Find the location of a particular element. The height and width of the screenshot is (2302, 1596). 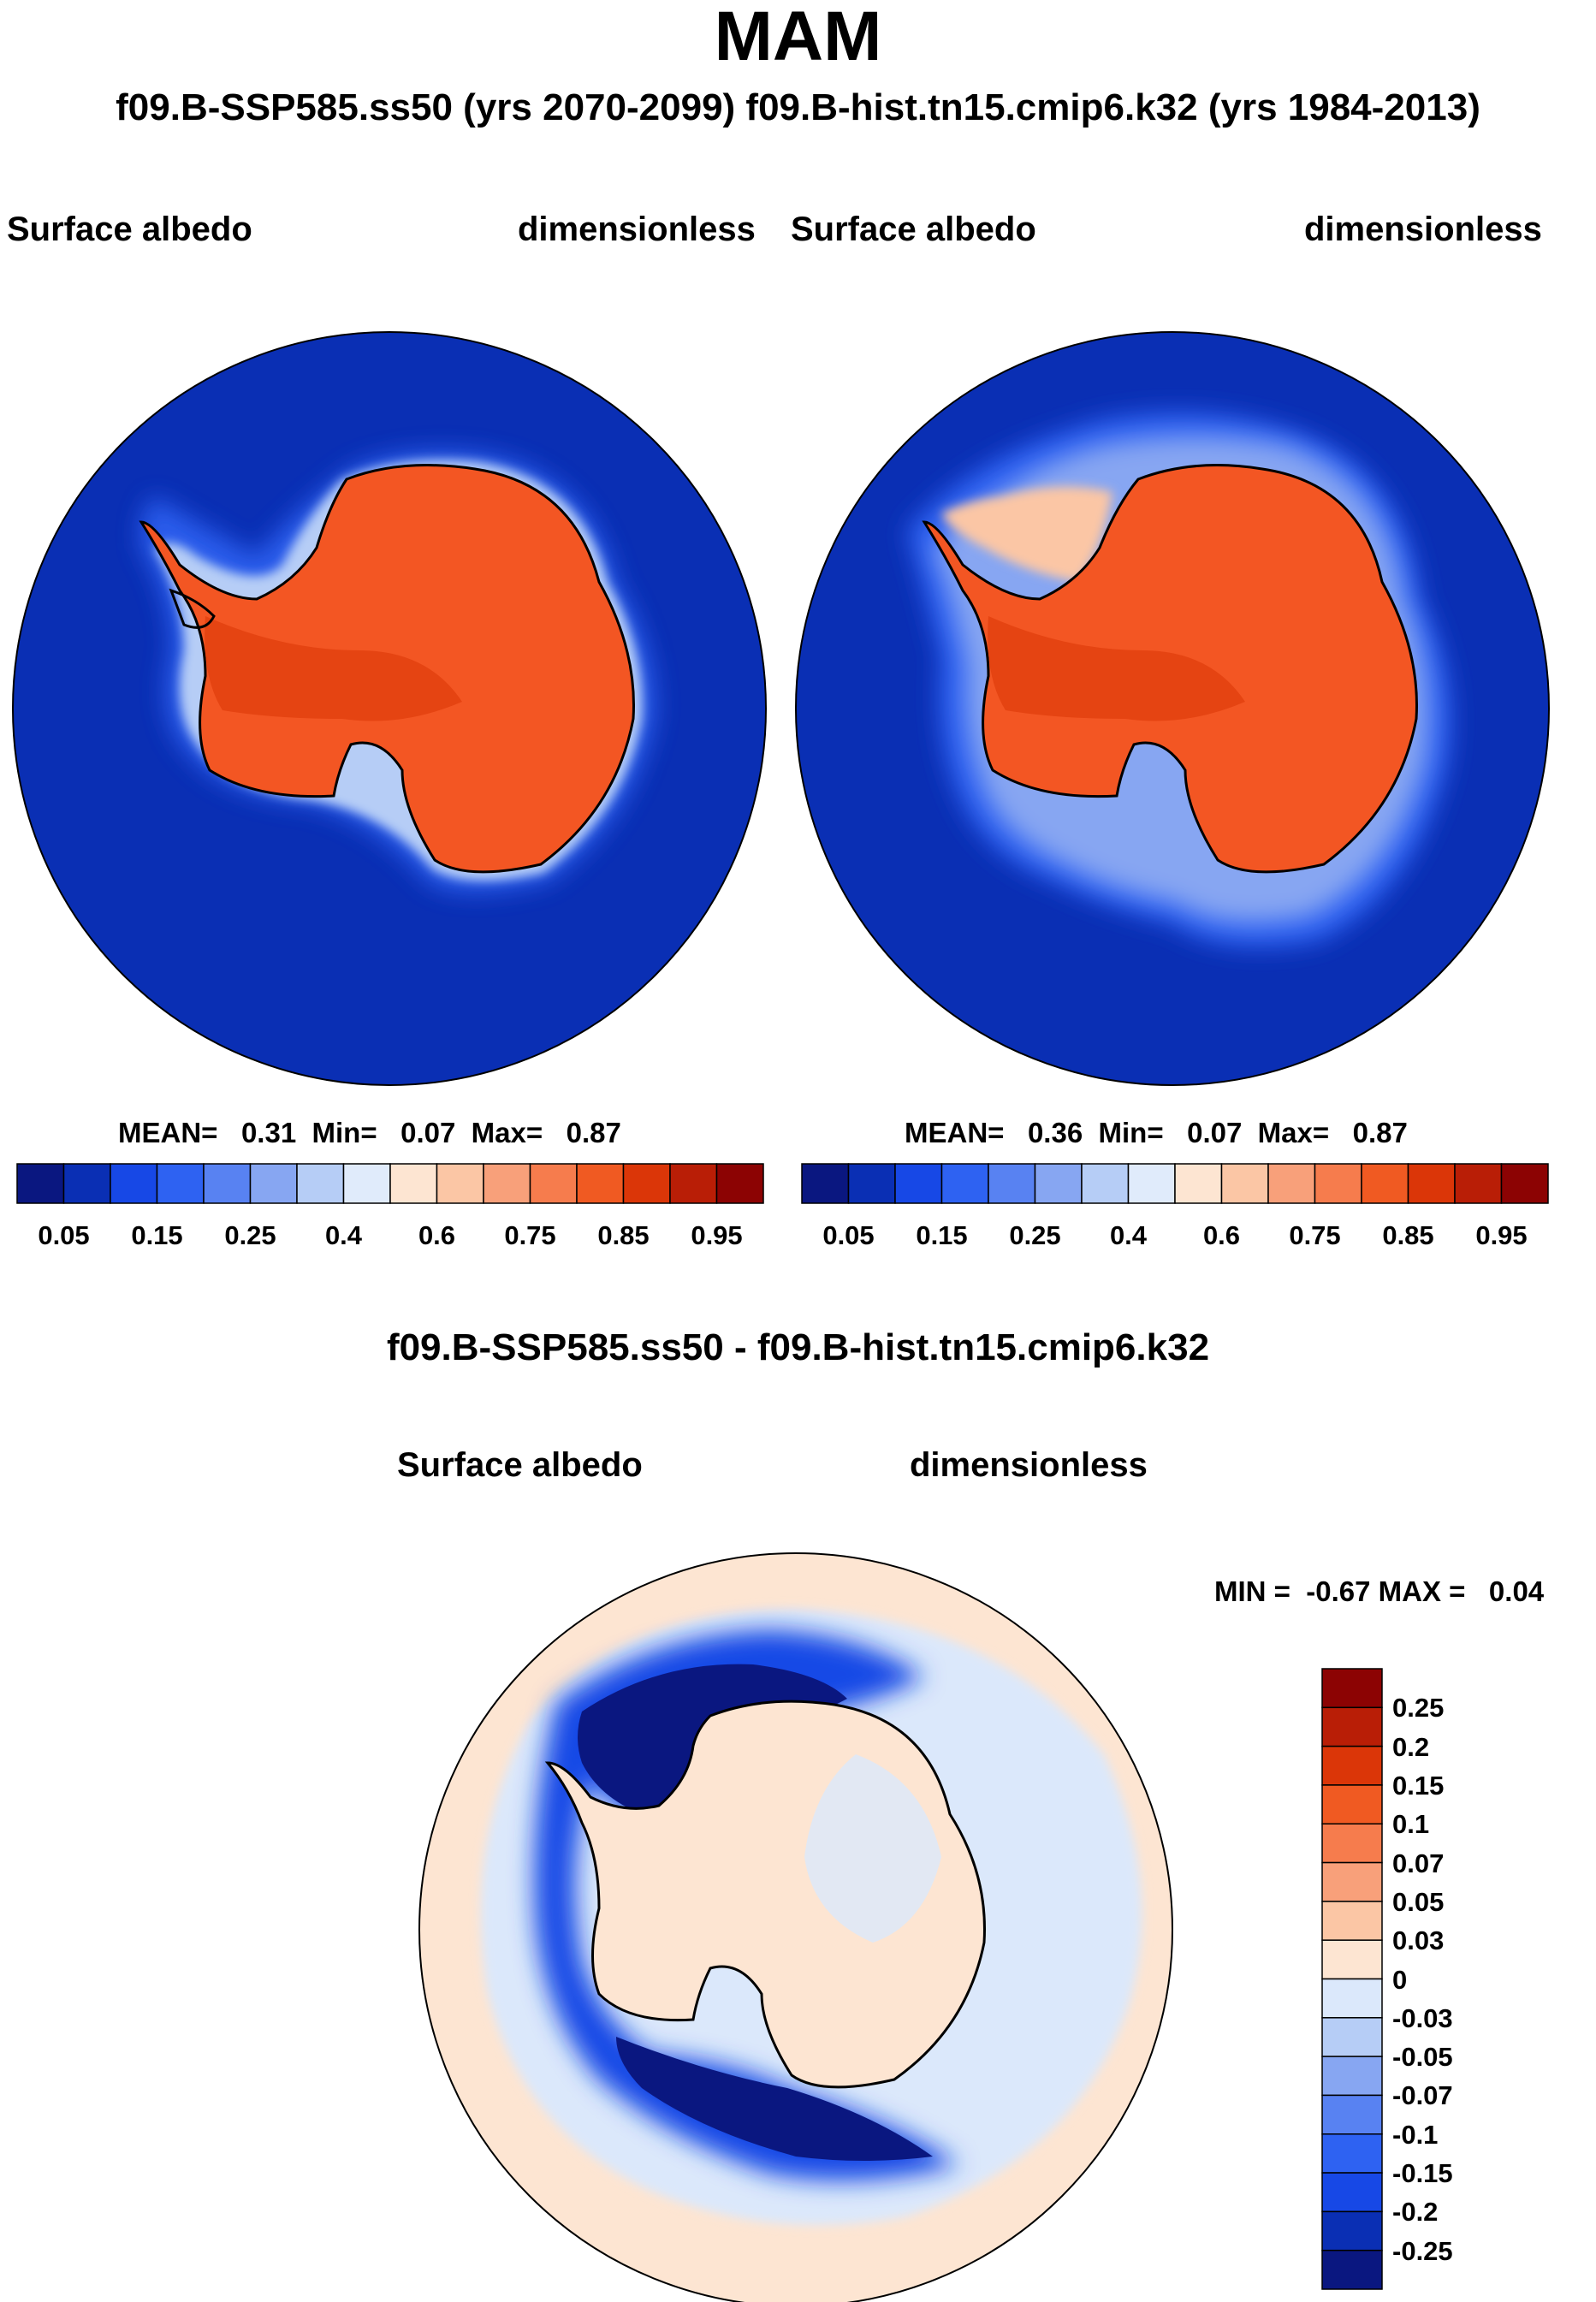

left-colorbar is located at coordinates (390, 1183).